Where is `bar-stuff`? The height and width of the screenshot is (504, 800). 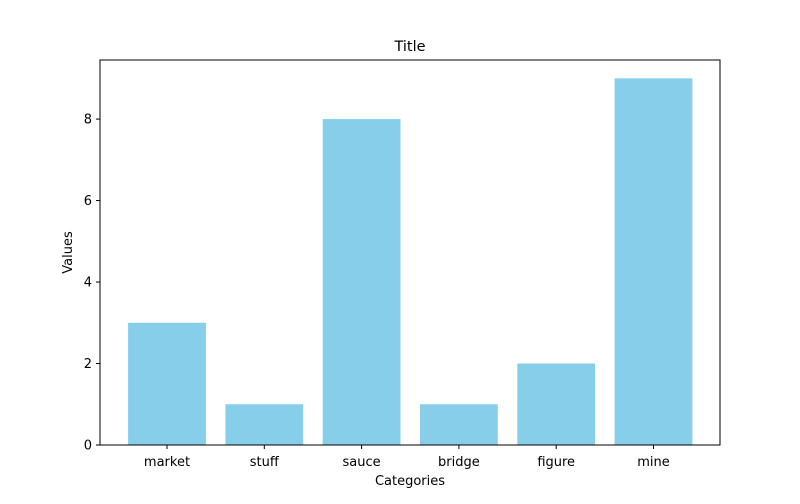
bar-stuff is located at coordinates (264, 424).